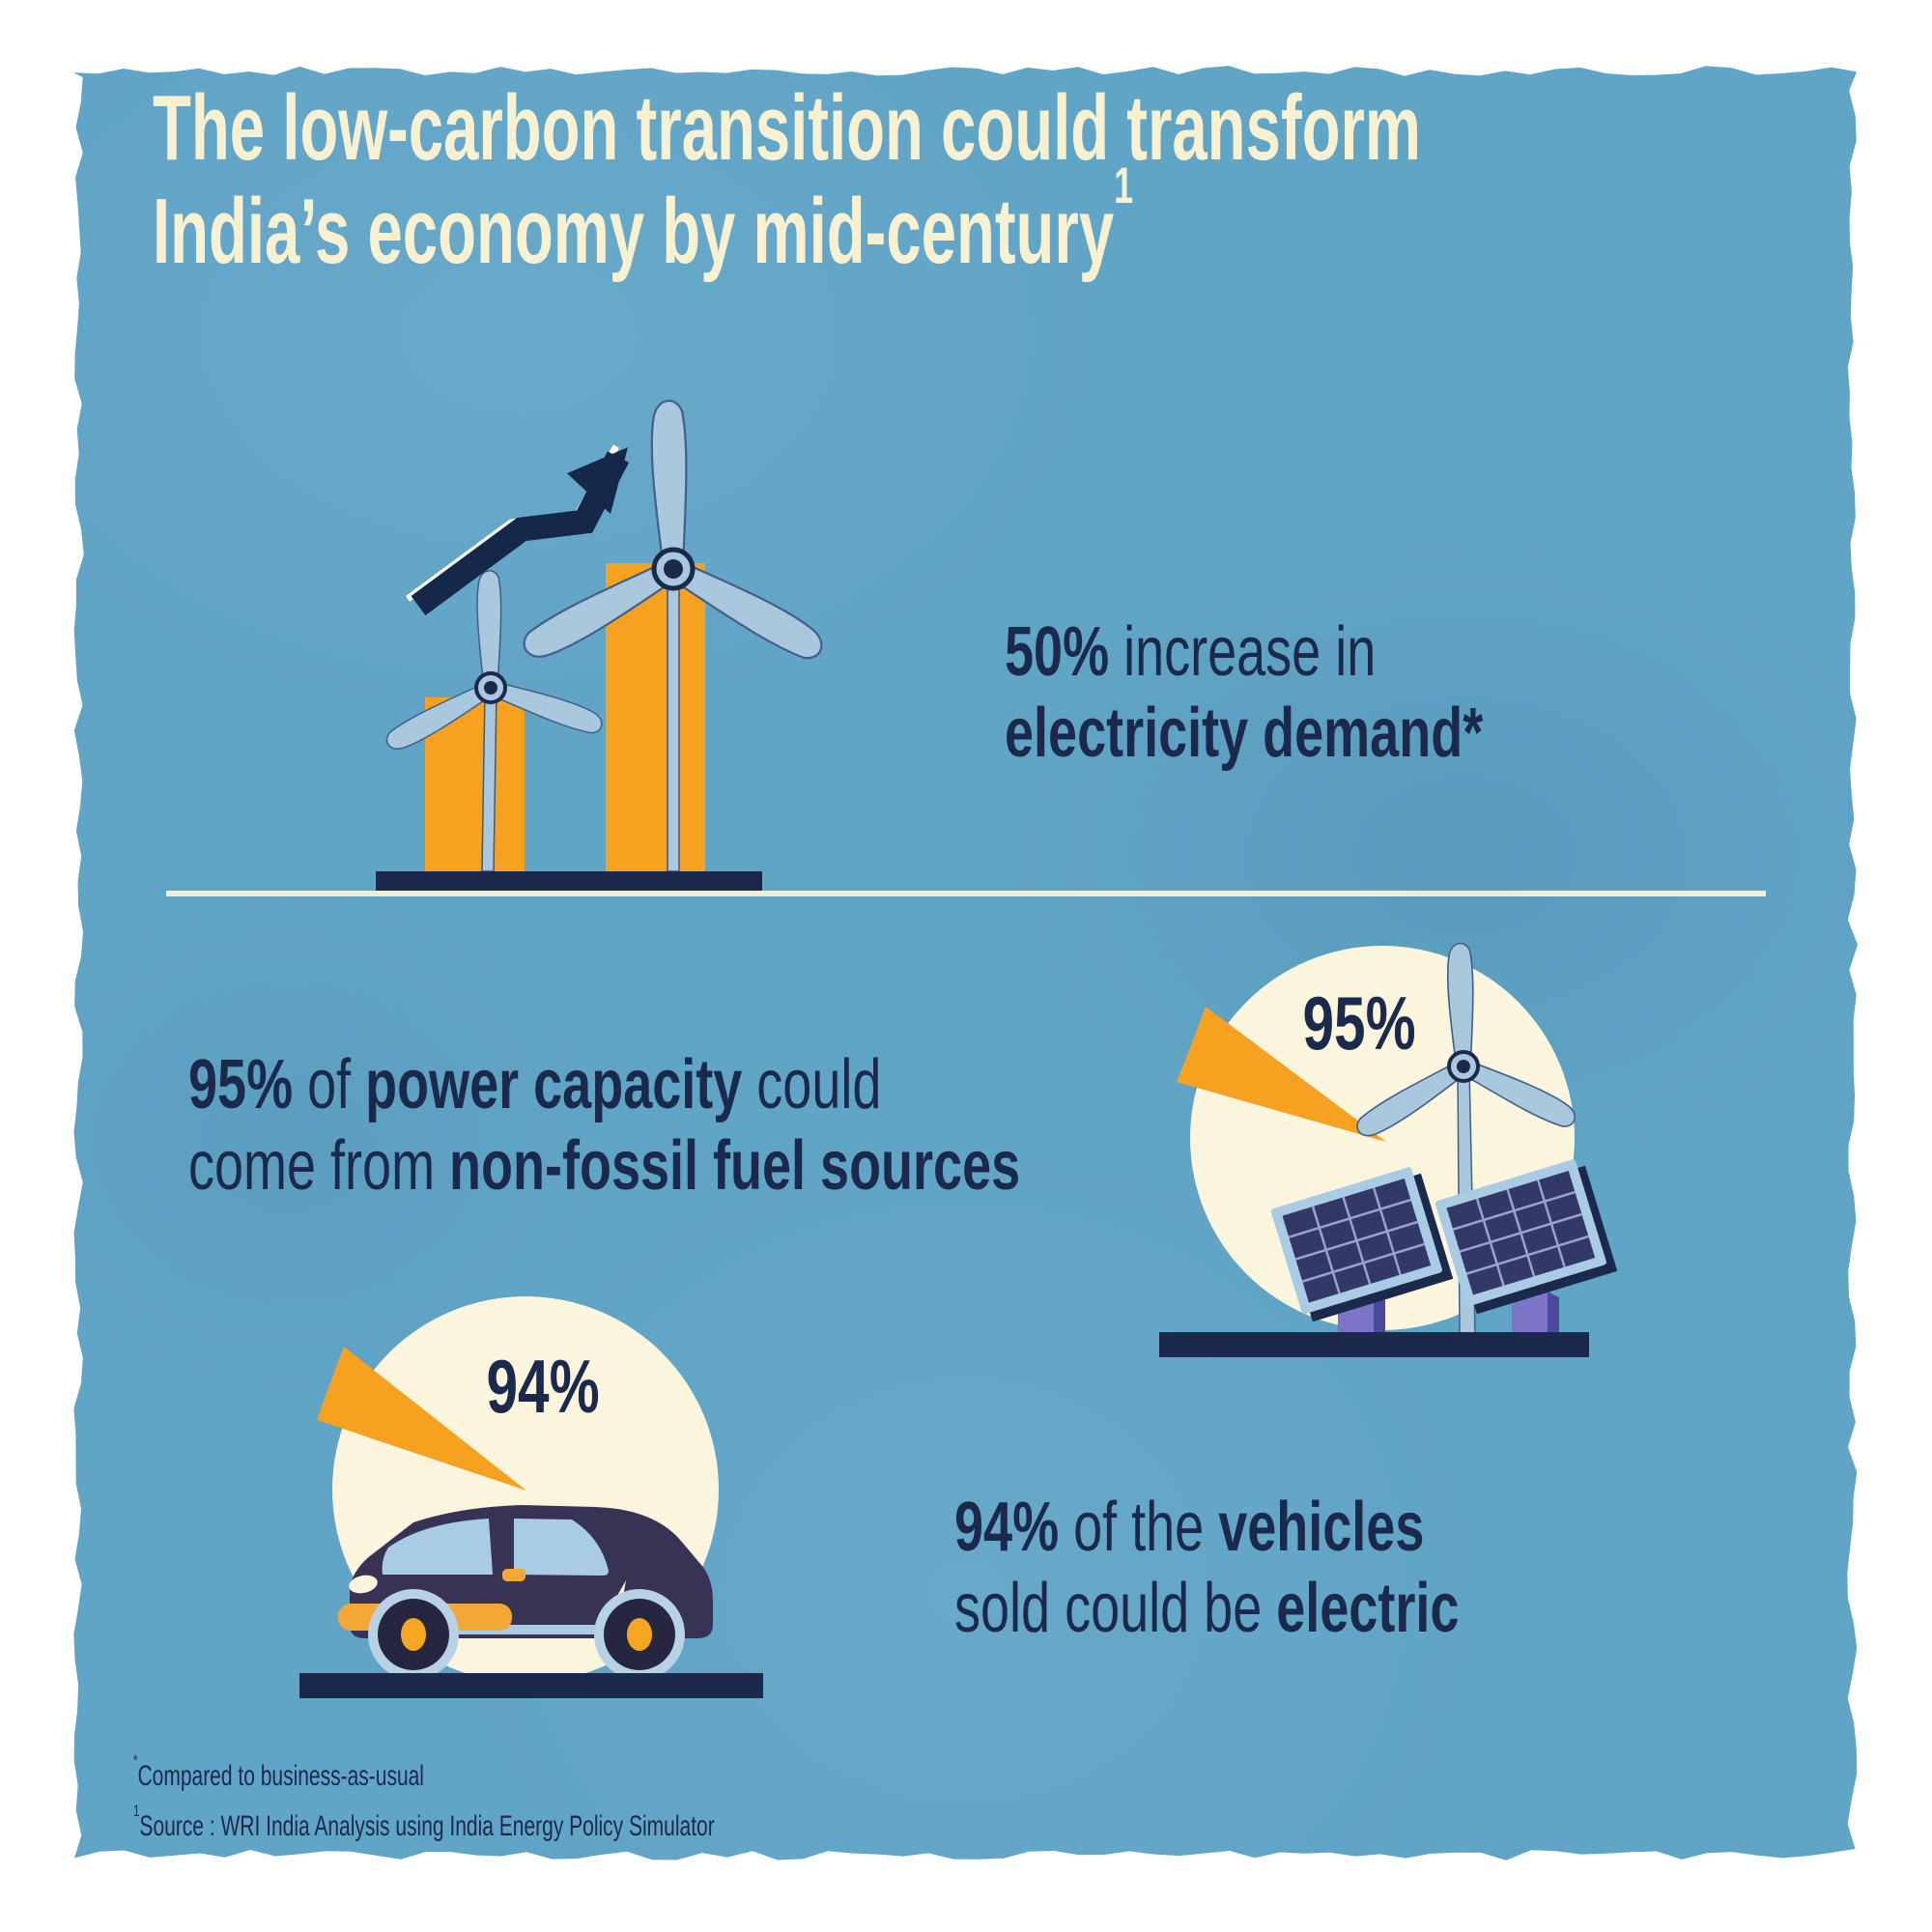 This screenshot has height=1932, width=1932. What do you see at coordinates (413, 1634) in the screenshot?
I see `car-front-wheel` at bounding box center [413, 1634].